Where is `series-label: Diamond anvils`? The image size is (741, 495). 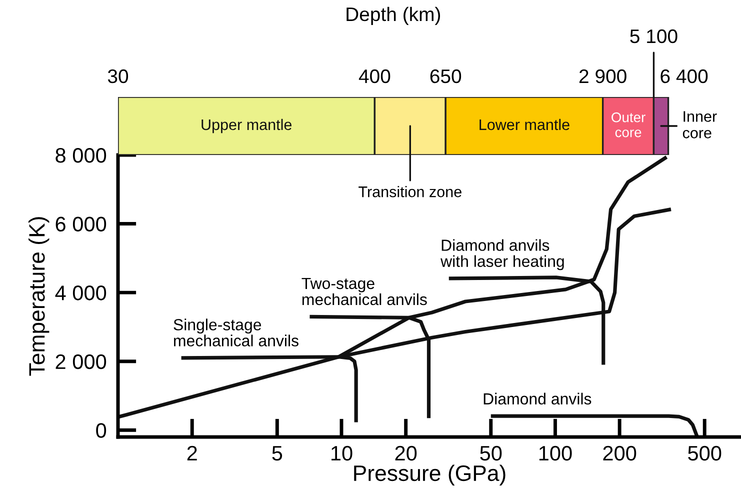 series-label: Diamond anvils is located at coordinates (538, 398).